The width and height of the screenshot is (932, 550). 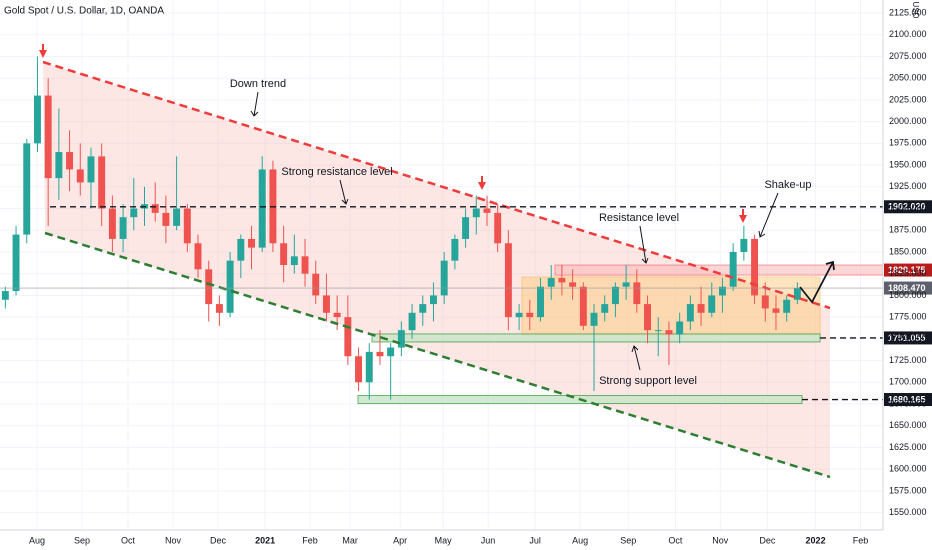 I want to click on y-tick-label: 1675.000, so click(x=908, y=403).